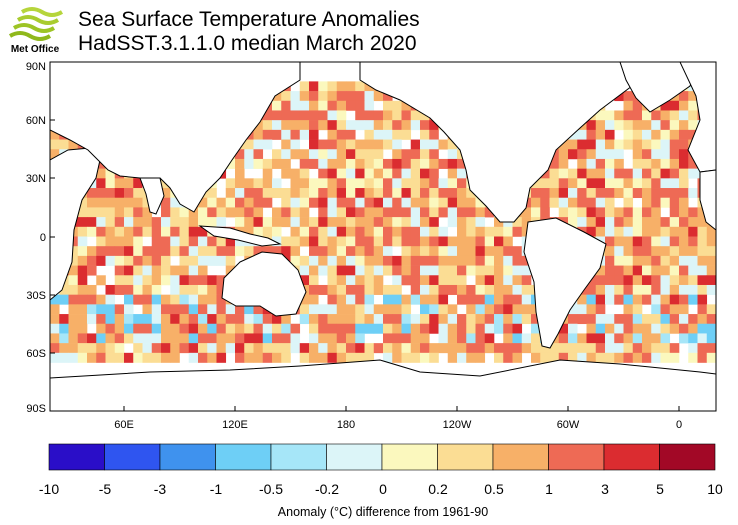  I want to click on cbar-tick: 10, so click(715, 489).